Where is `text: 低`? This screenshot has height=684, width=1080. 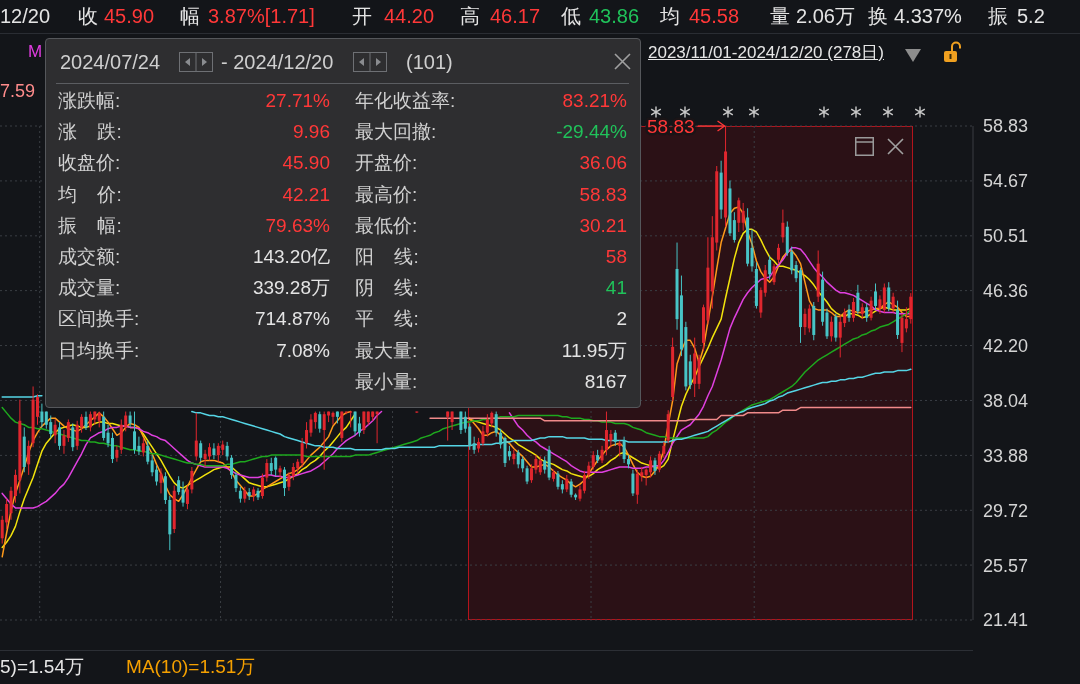
text: 低 is located at coordinates (571, 16).